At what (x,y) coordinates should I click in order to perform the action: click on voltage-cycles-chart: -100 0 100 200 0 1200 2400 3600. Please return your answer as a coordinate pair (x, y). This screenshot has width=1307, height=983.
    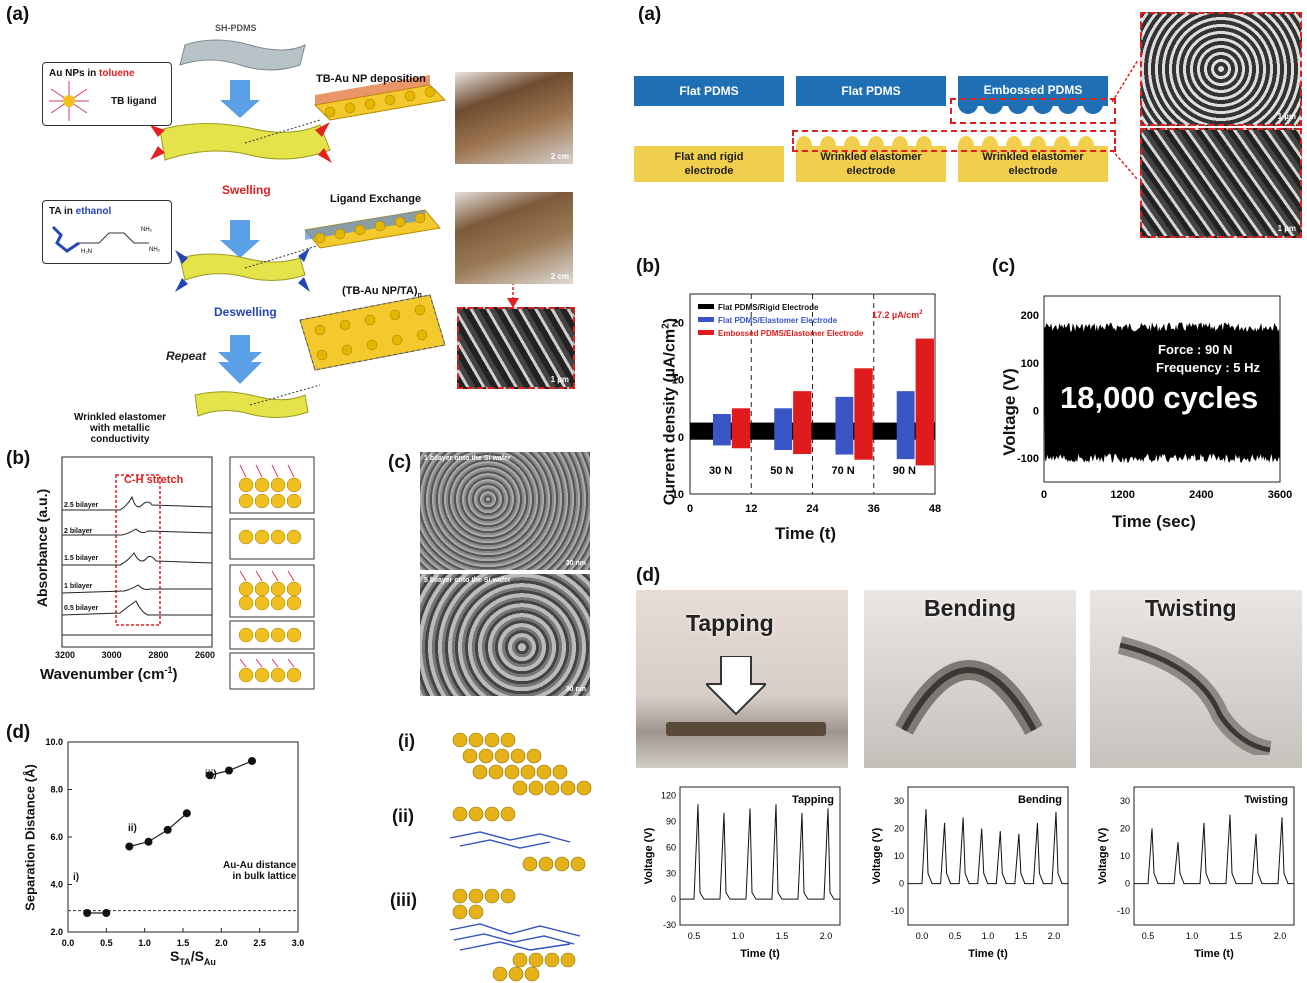
    Looking at the image, I should click on (1154, 398).